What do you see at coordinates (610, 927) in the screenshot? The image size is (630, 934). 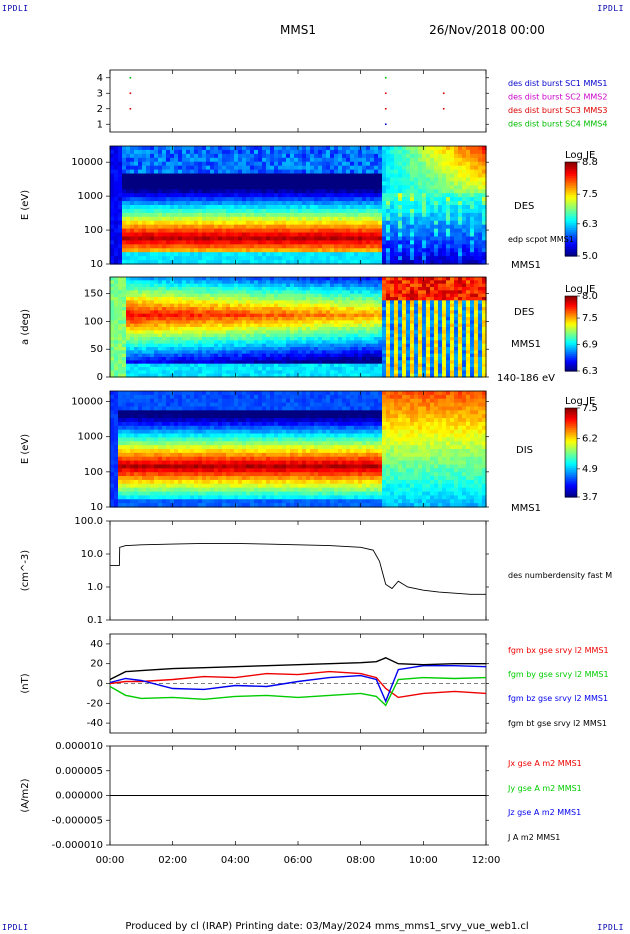 I see `corner-label-bottom-right: IPDLI` at bounding box center [610, 927].